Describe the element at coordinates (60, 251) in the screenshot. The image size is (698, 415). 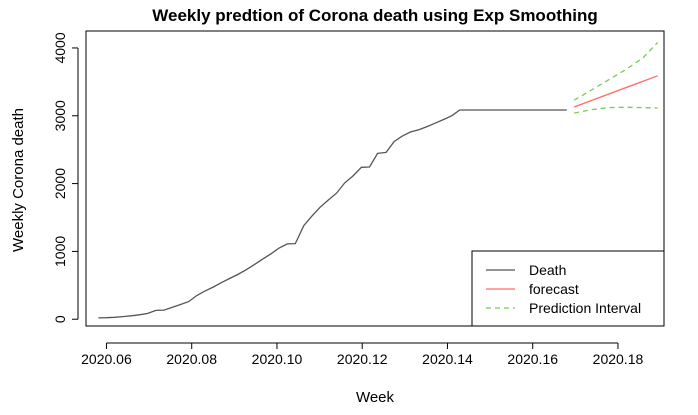
I see `y-tick-label: 1000` at that location.